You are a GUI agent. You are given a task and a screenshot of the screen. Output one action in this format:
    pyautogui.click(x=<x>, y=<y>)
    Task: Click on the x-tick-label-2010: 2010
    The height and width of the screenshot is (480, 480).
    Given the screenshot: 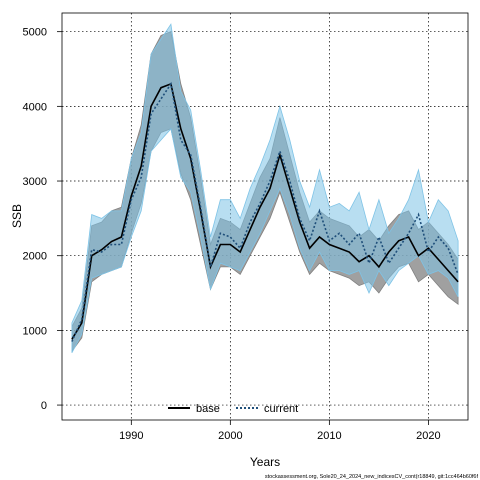 What is the action you would take?
    pyautogui.click(x=329, y=436)
    